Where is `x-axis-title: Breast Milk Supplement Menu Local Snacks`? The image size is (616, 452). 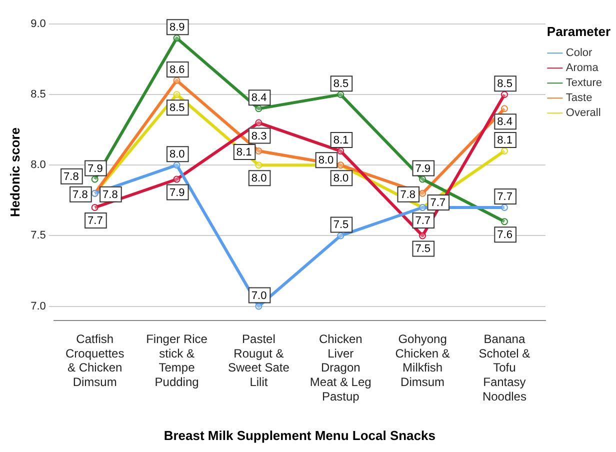 x-axis-title: Breast Milk Supplement Menu Local Snacks is located at coordinates (300, 435).